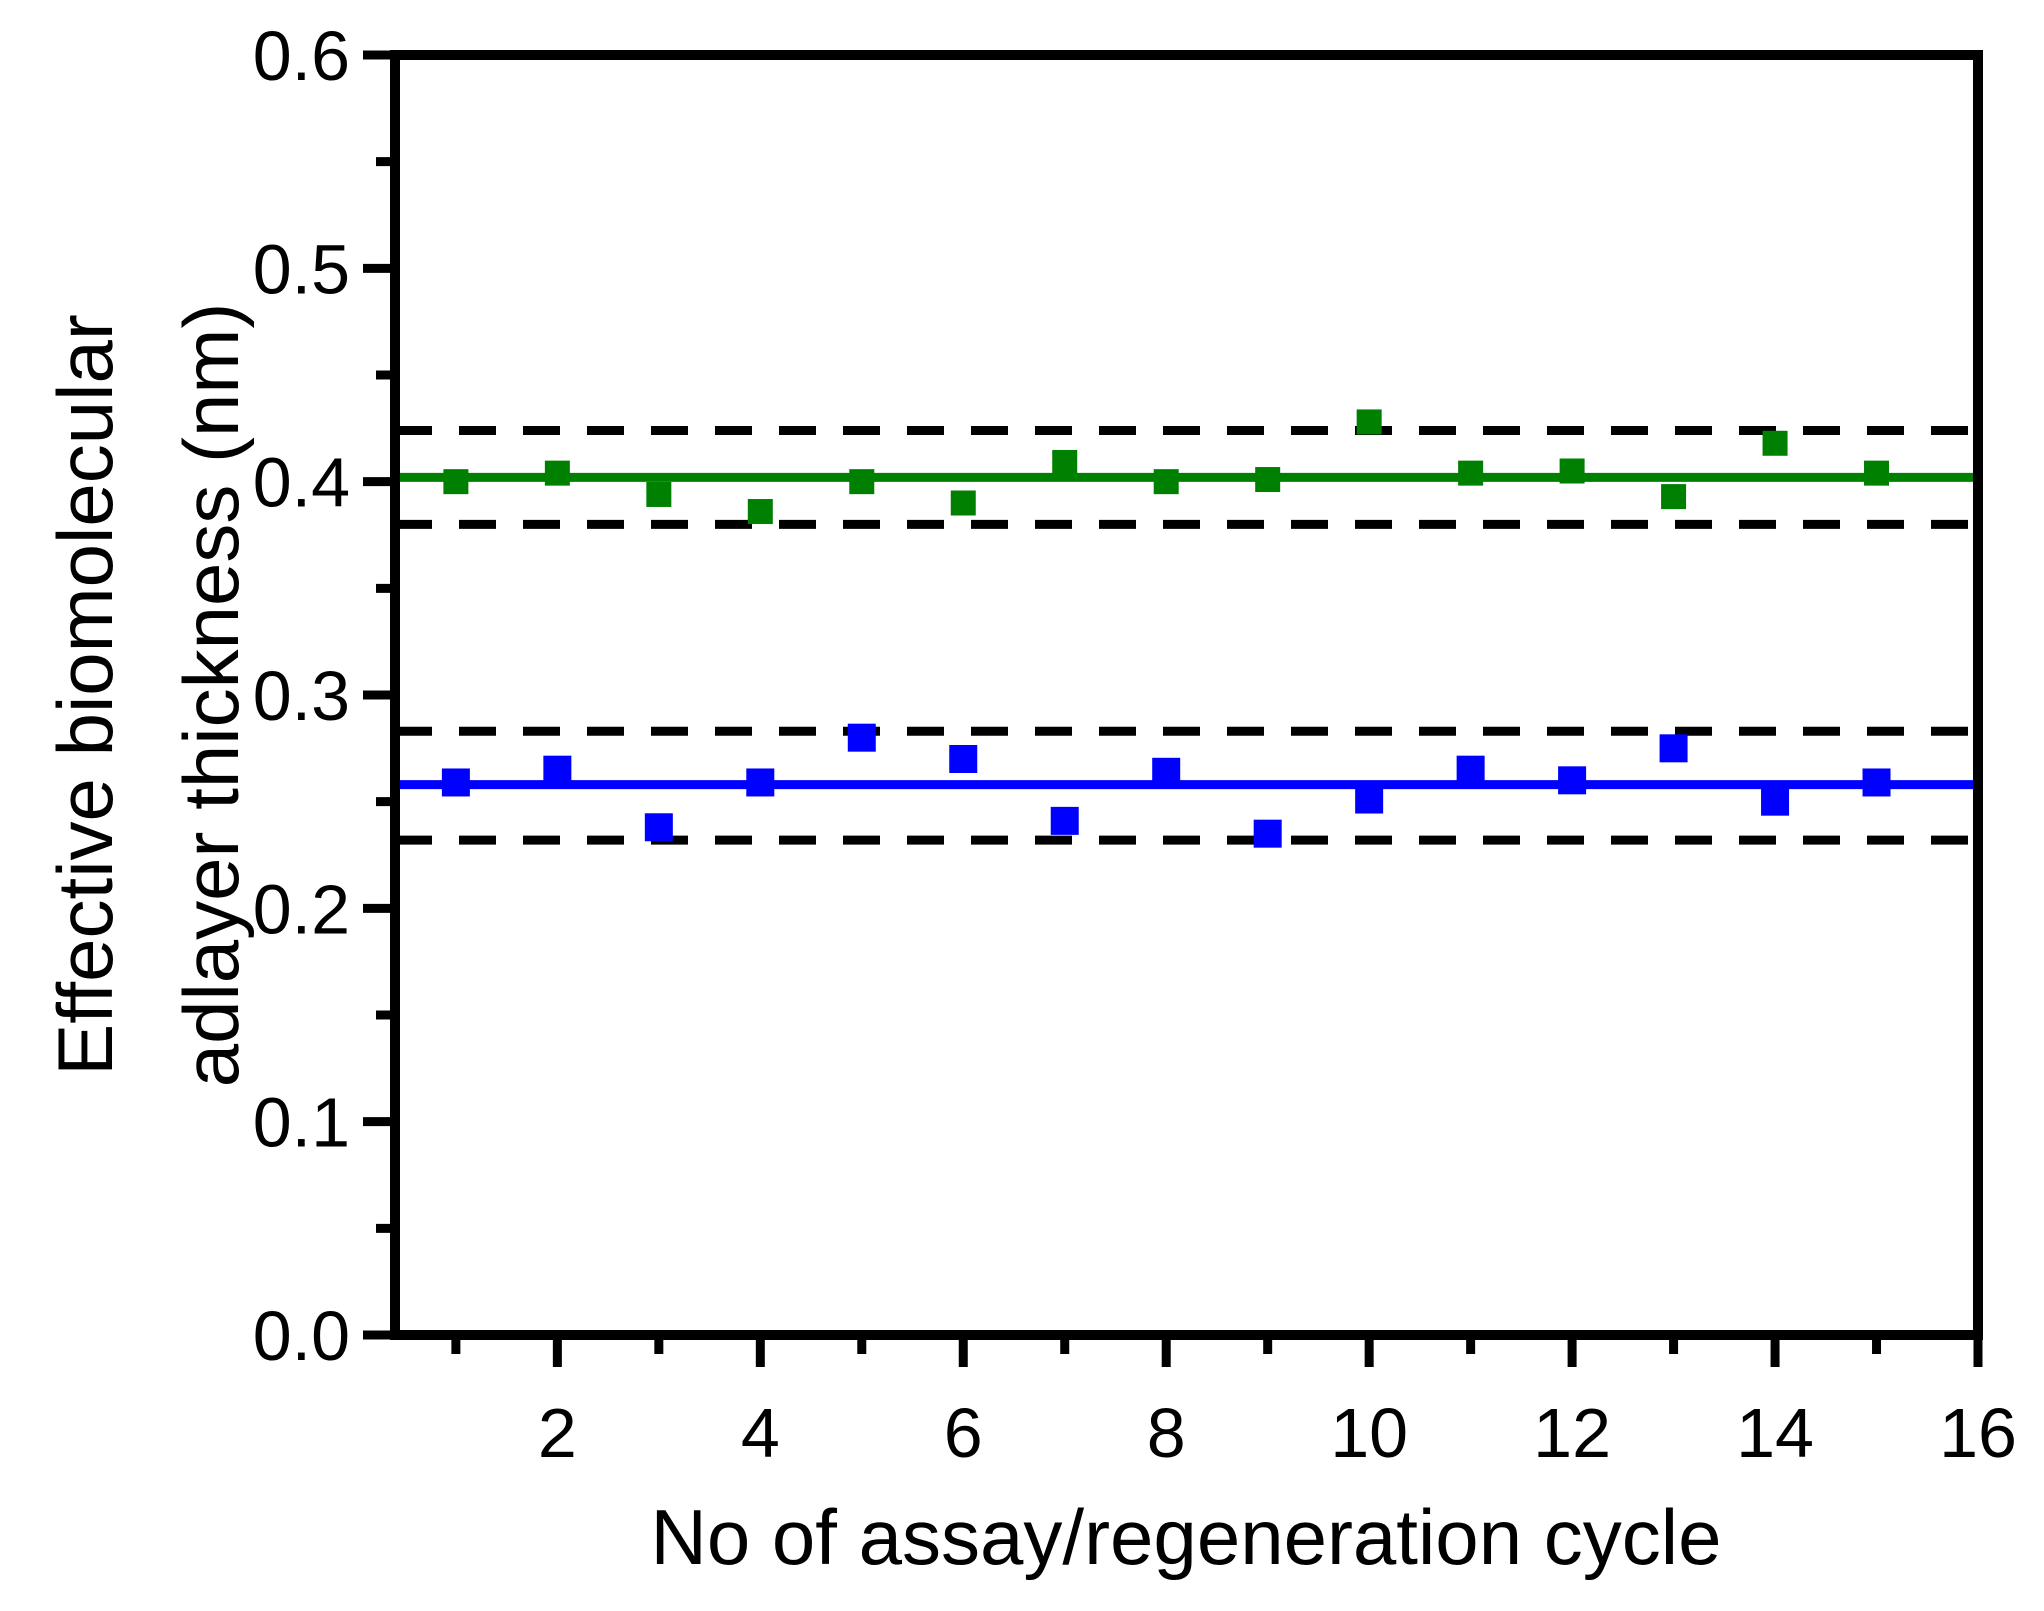 Image resolution: width=2044 pixels, height=1611 pixels. What do you see at coordinates (760, 1433) in the screenshot?
I see `x-tick-label-4: 4` at bounding box center [760, 1433].